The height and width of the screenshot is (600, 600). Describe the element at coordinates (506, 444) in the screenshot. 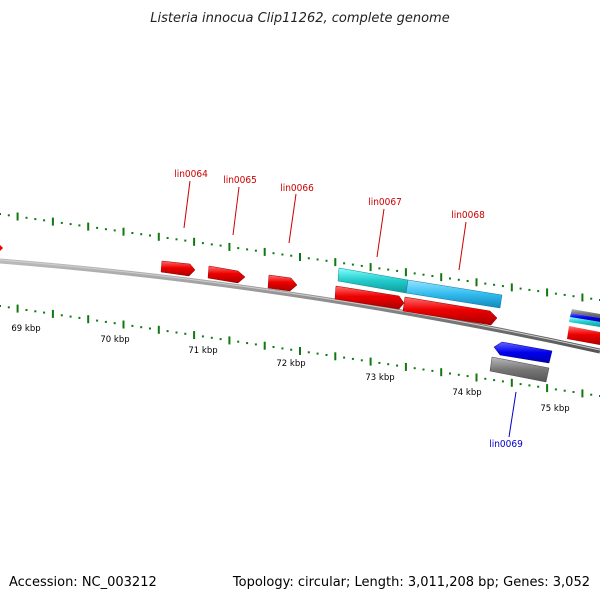

I see `gene-label-lin0069: lin0069` at that location.